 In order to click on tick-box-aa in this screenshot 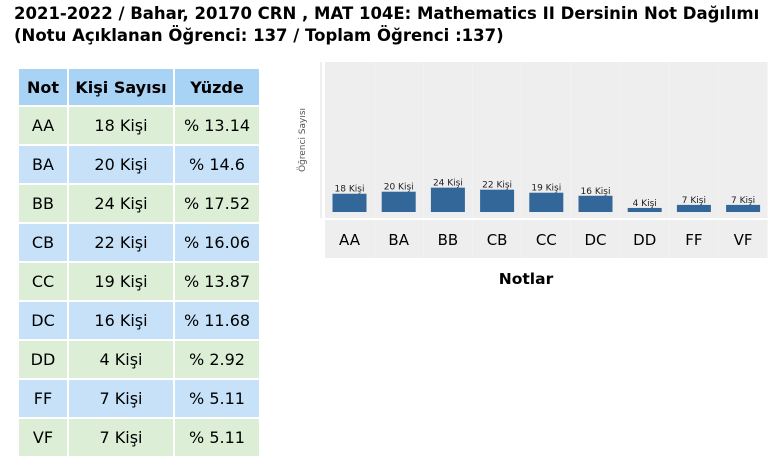, I will do `click(349, 239)`.